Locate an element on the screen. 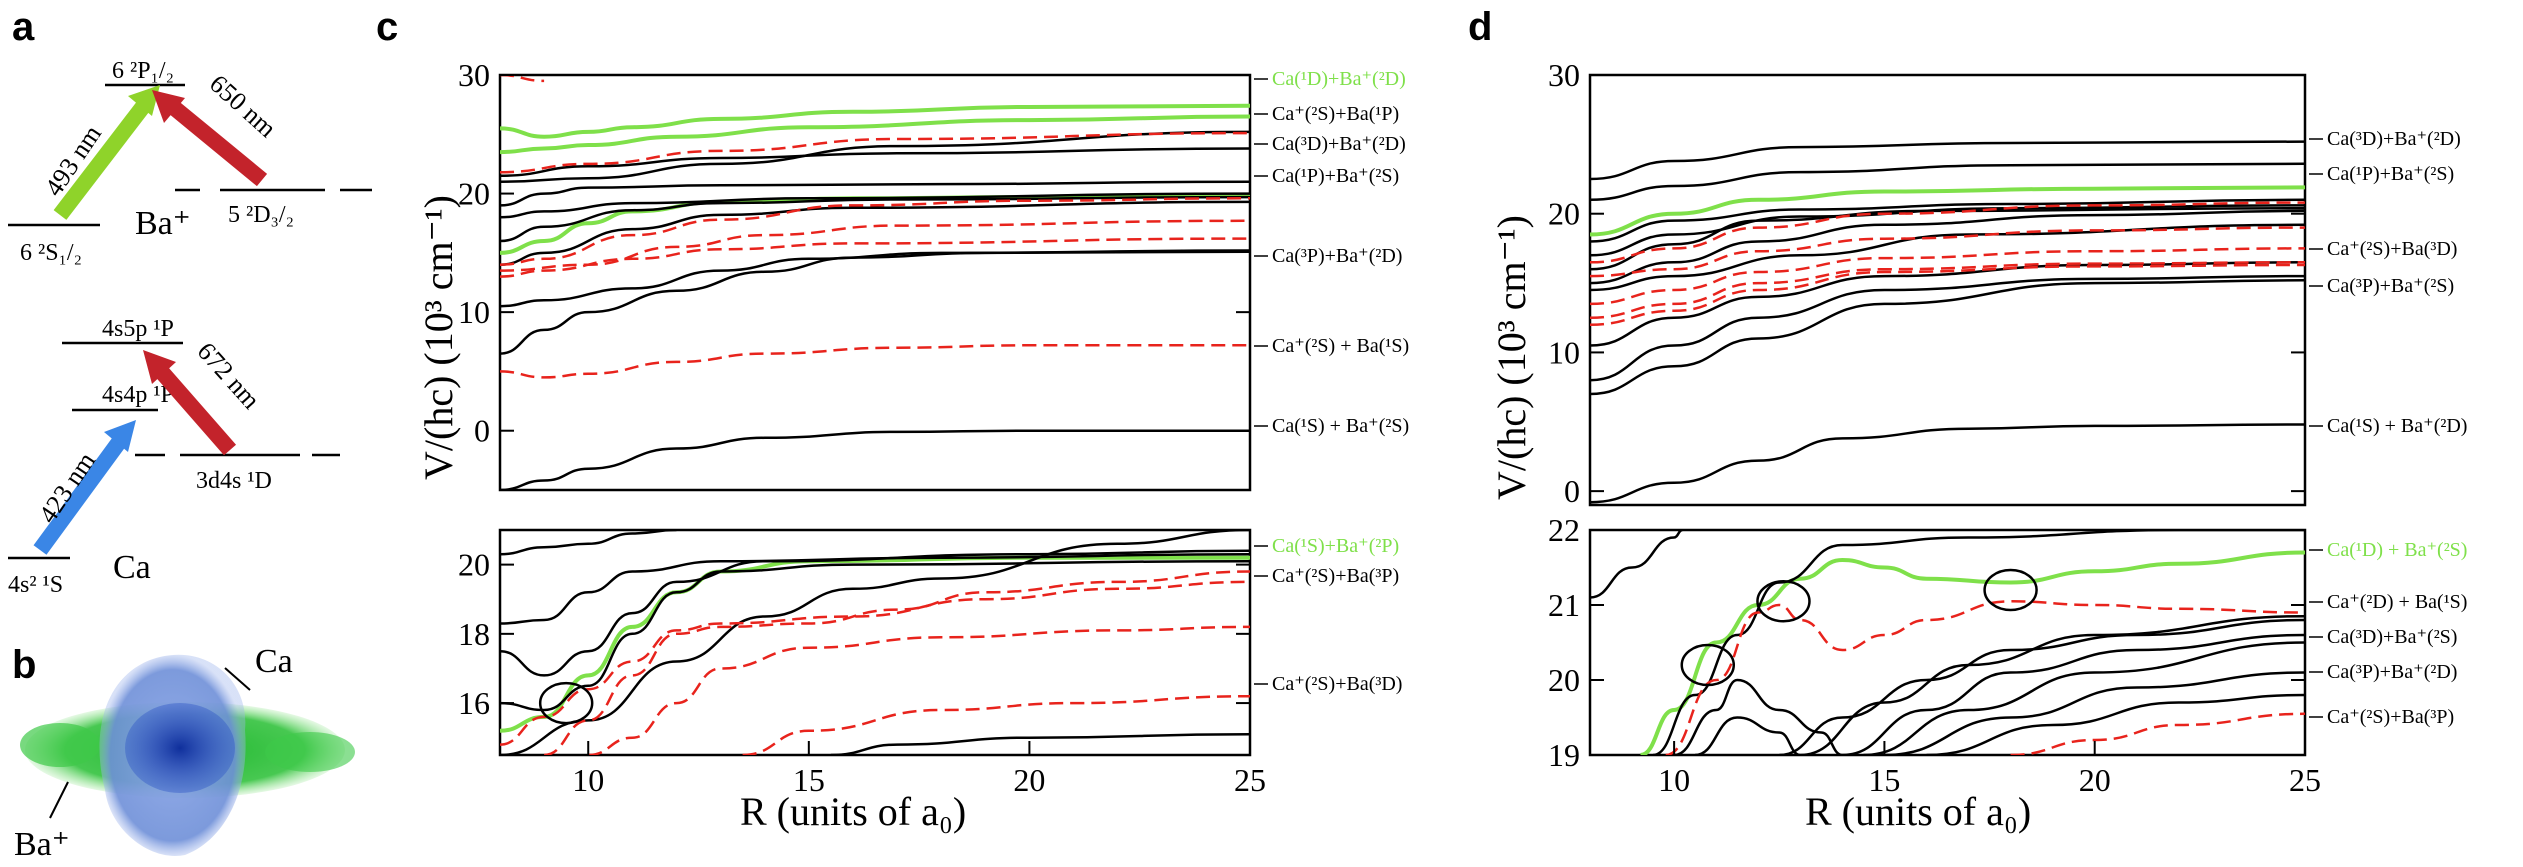 This screenshot has height=867, width=2523. y-tick-label: 19 is located at coordinates (1564, 755).